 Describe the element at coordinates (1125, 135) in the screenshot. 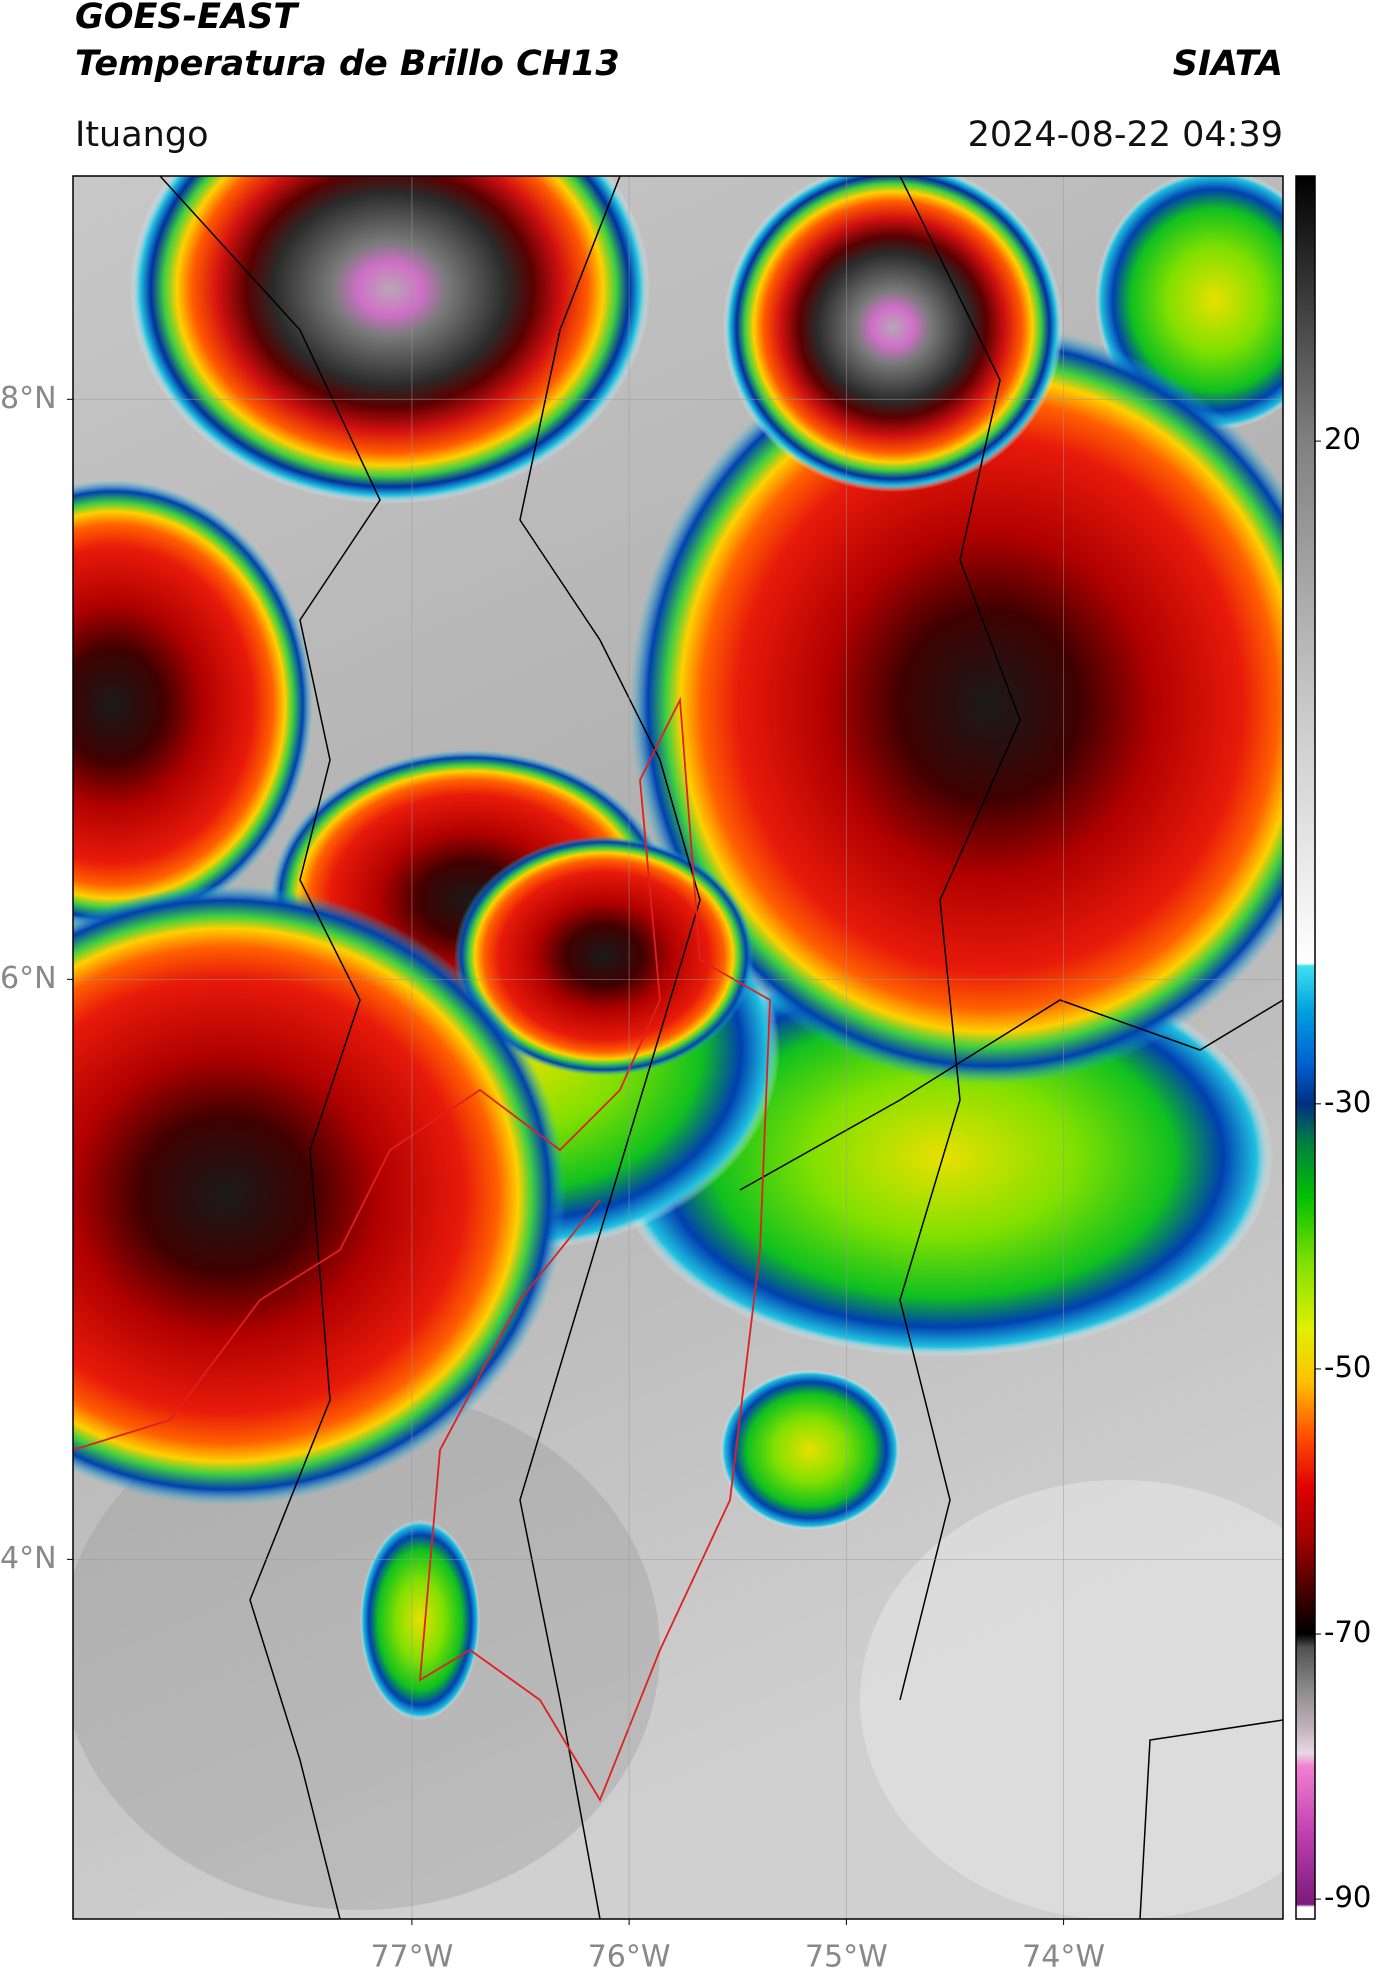

I see `timestamp: 2024-08-22 04:39` at that location.